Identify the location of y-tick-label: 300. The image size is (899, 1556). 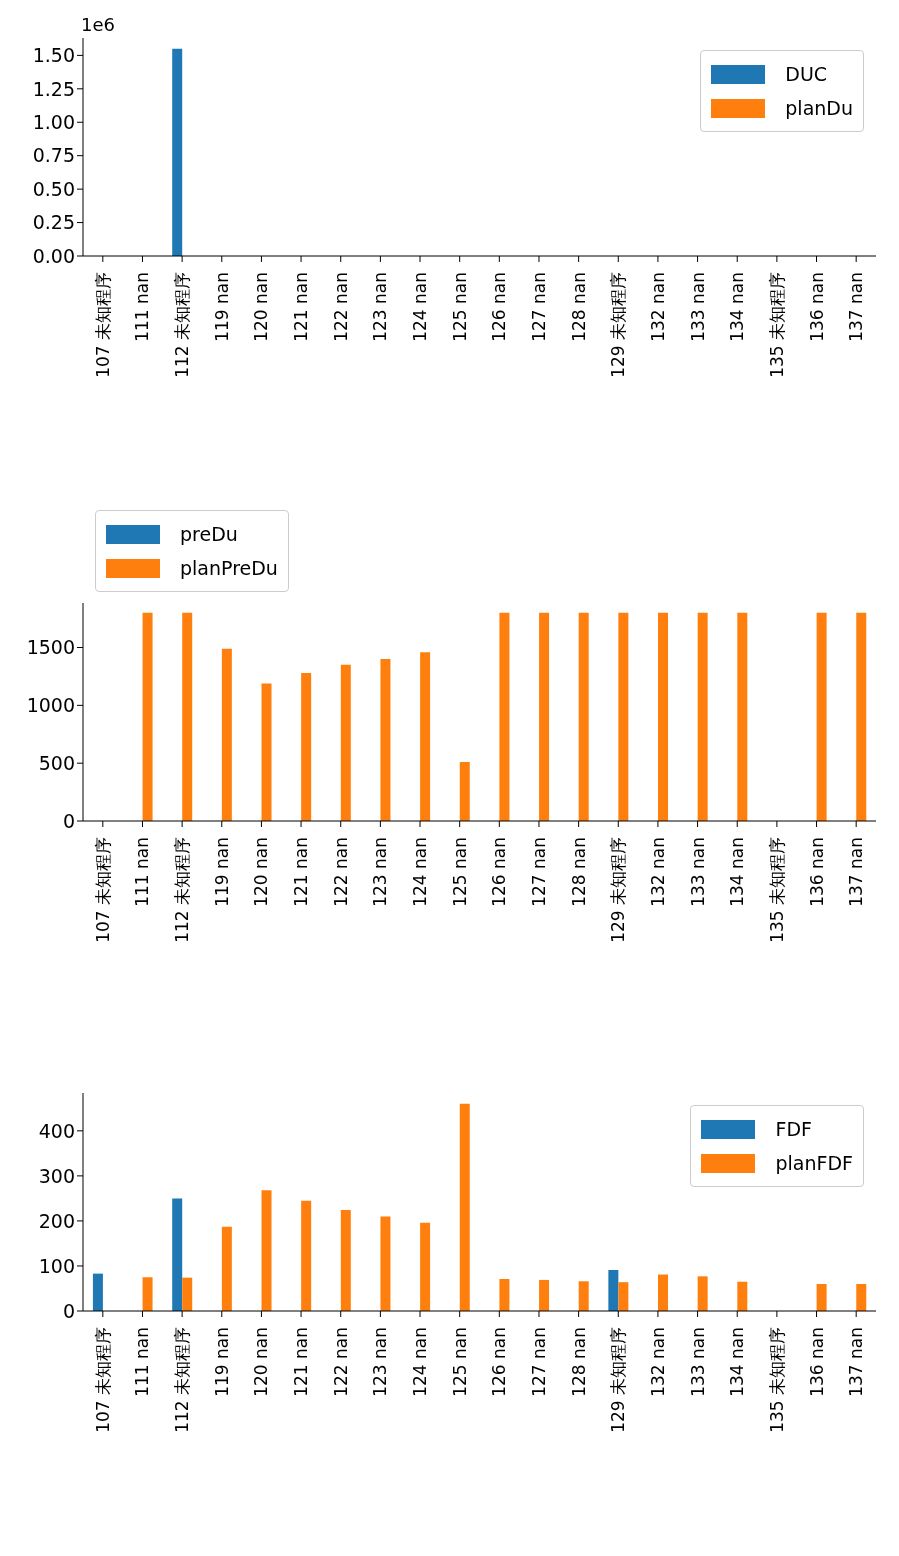
(56, 1175).